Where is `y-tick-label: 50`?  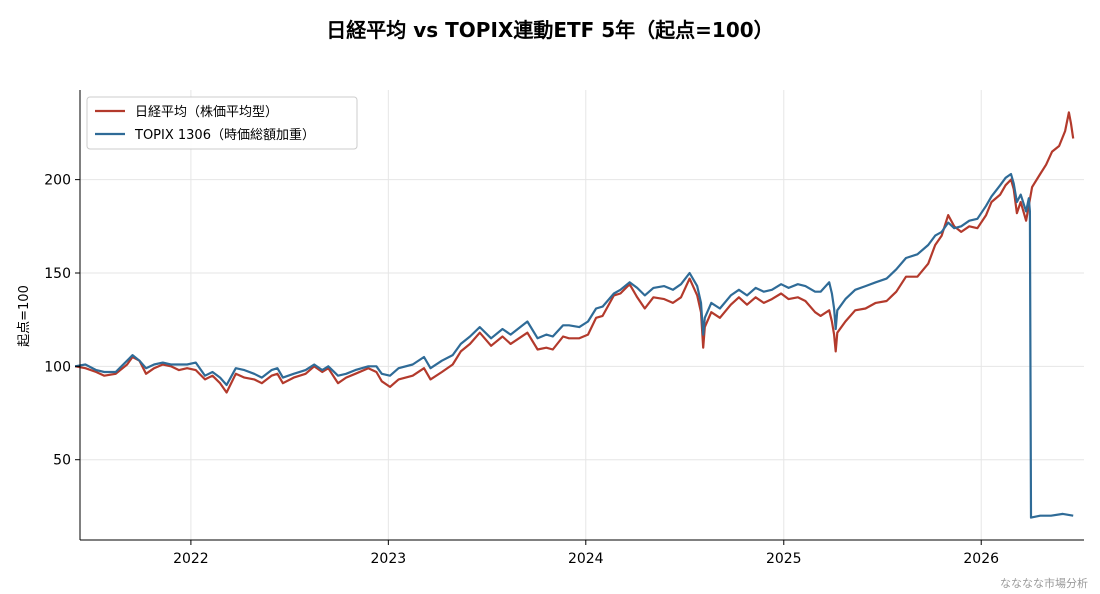 y-tick-label: 50 is located at coordinates (62, 461).